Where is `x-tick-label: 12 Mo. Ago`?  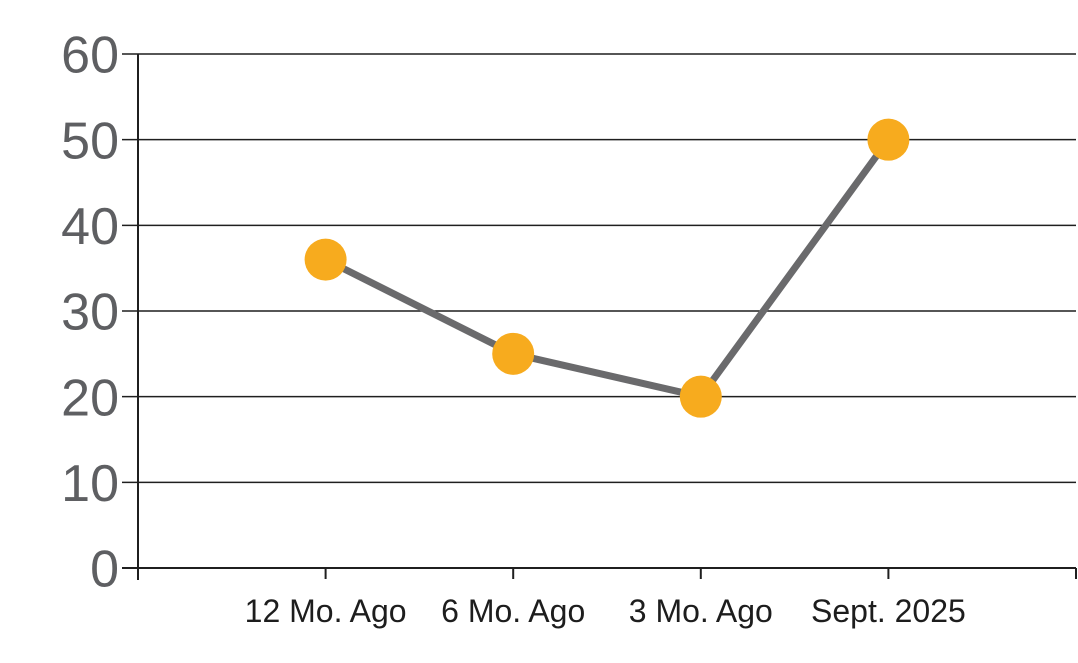 x-tick-label: 12 Mo. Ago is located at coordinates (326, 611).